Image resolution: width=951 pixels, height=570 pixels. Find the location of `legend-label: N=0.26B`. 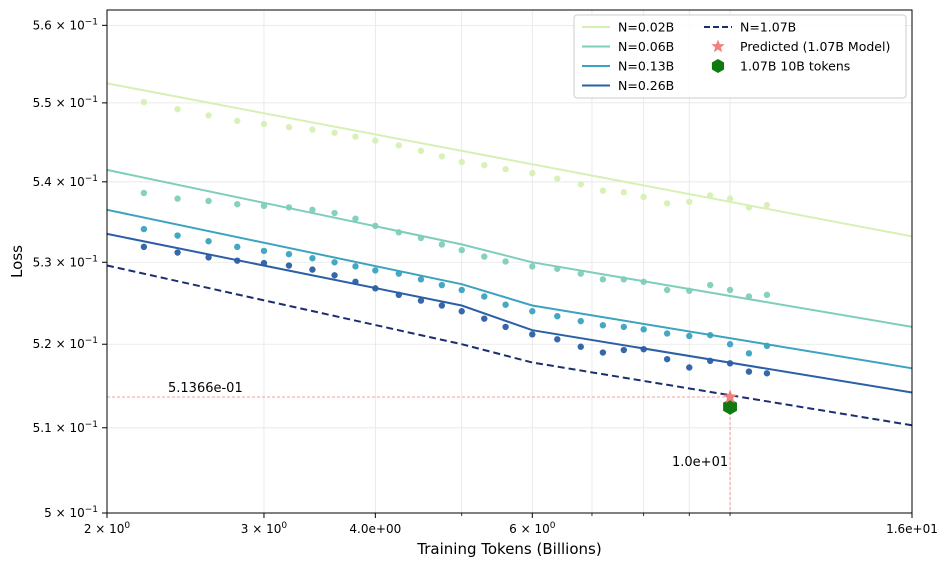

legend-label: N=0.26B is located at coordinates (646, 85).